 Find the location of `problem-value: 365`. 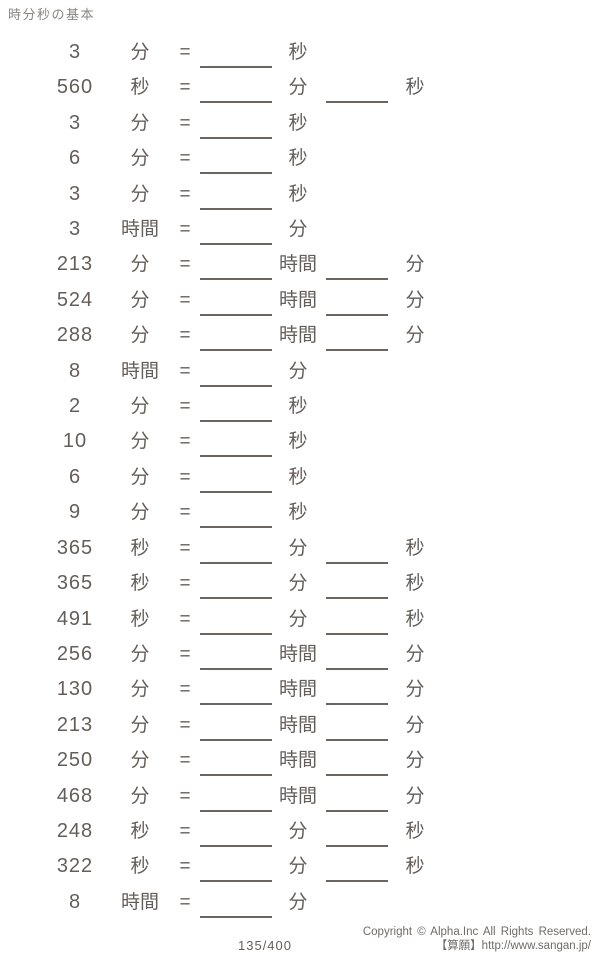

problem-value: 365 is located at coordinates (75, 547).